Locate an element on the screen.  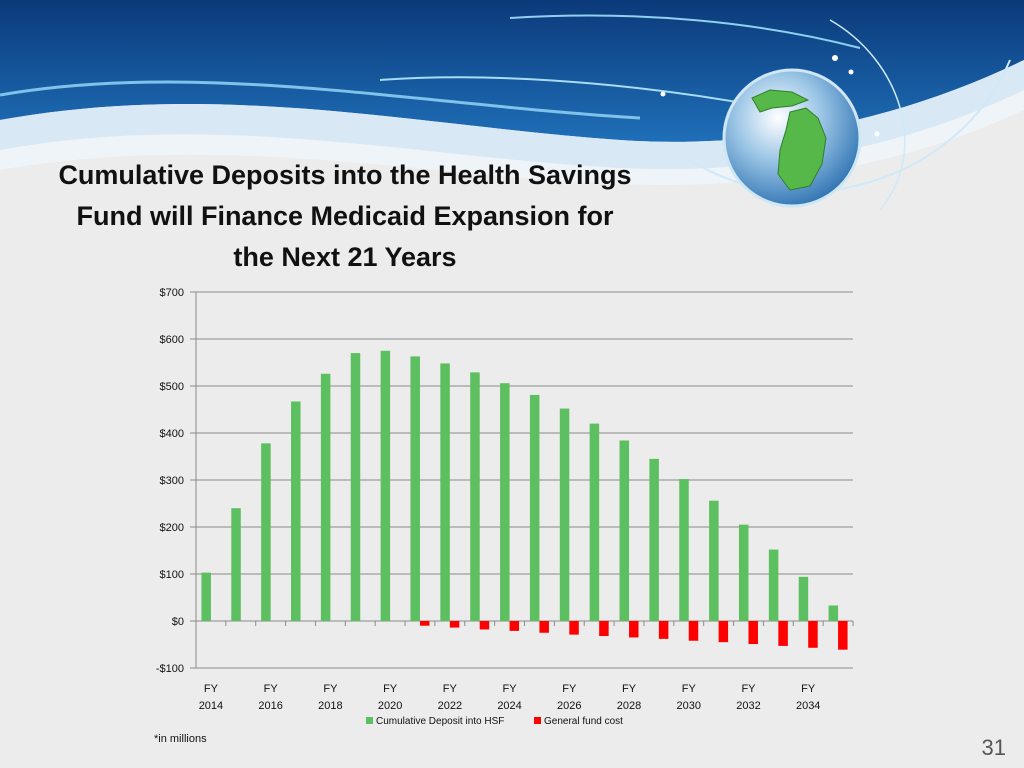
slide-title-line: Fund will Finance Medicaid Expansion for is located at coordinates (345, 216).